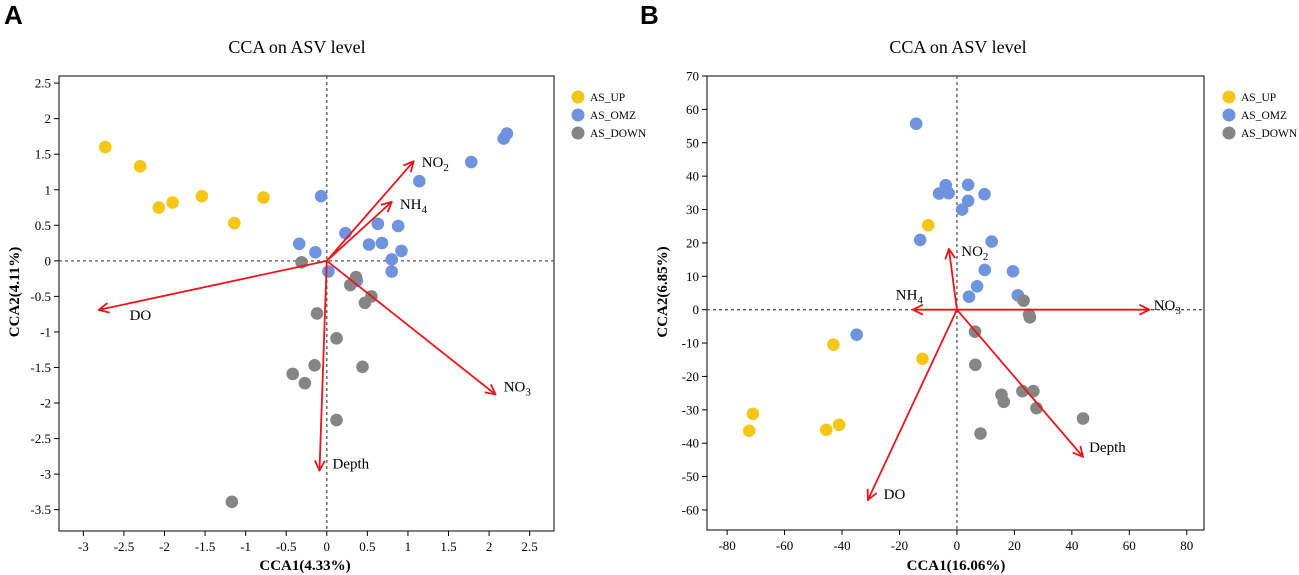 Image resolution: width=1299 pixels, height=575 pixels. Describe the element at coordinates (907, 296) in the screenshot. I see `arrow-label-text: NH` at that location.